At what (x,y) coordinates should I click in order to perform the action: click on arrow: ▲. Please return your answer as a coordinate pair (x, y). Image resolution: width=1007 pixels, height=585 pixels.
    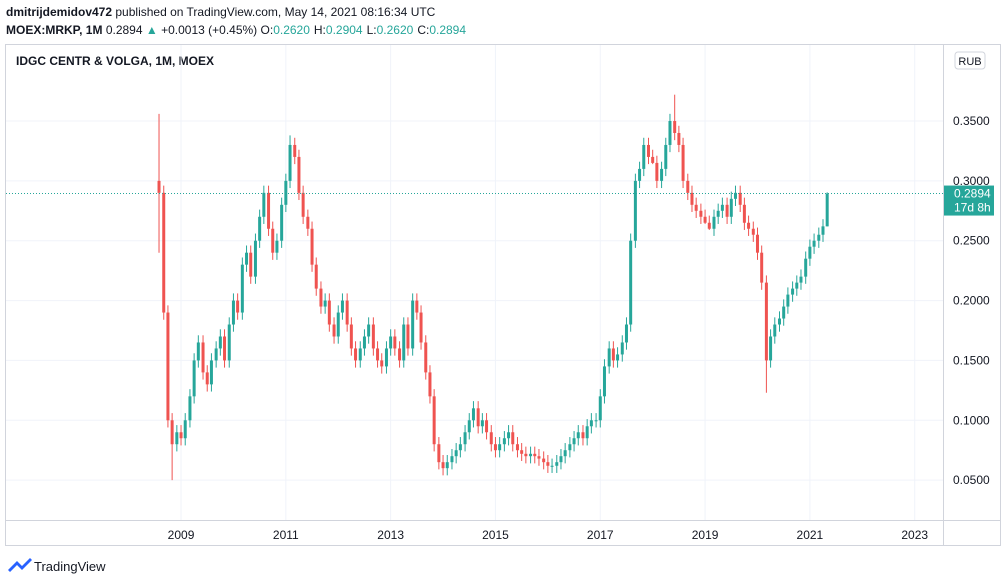
    Looking at the image, I should click on (151, 30).